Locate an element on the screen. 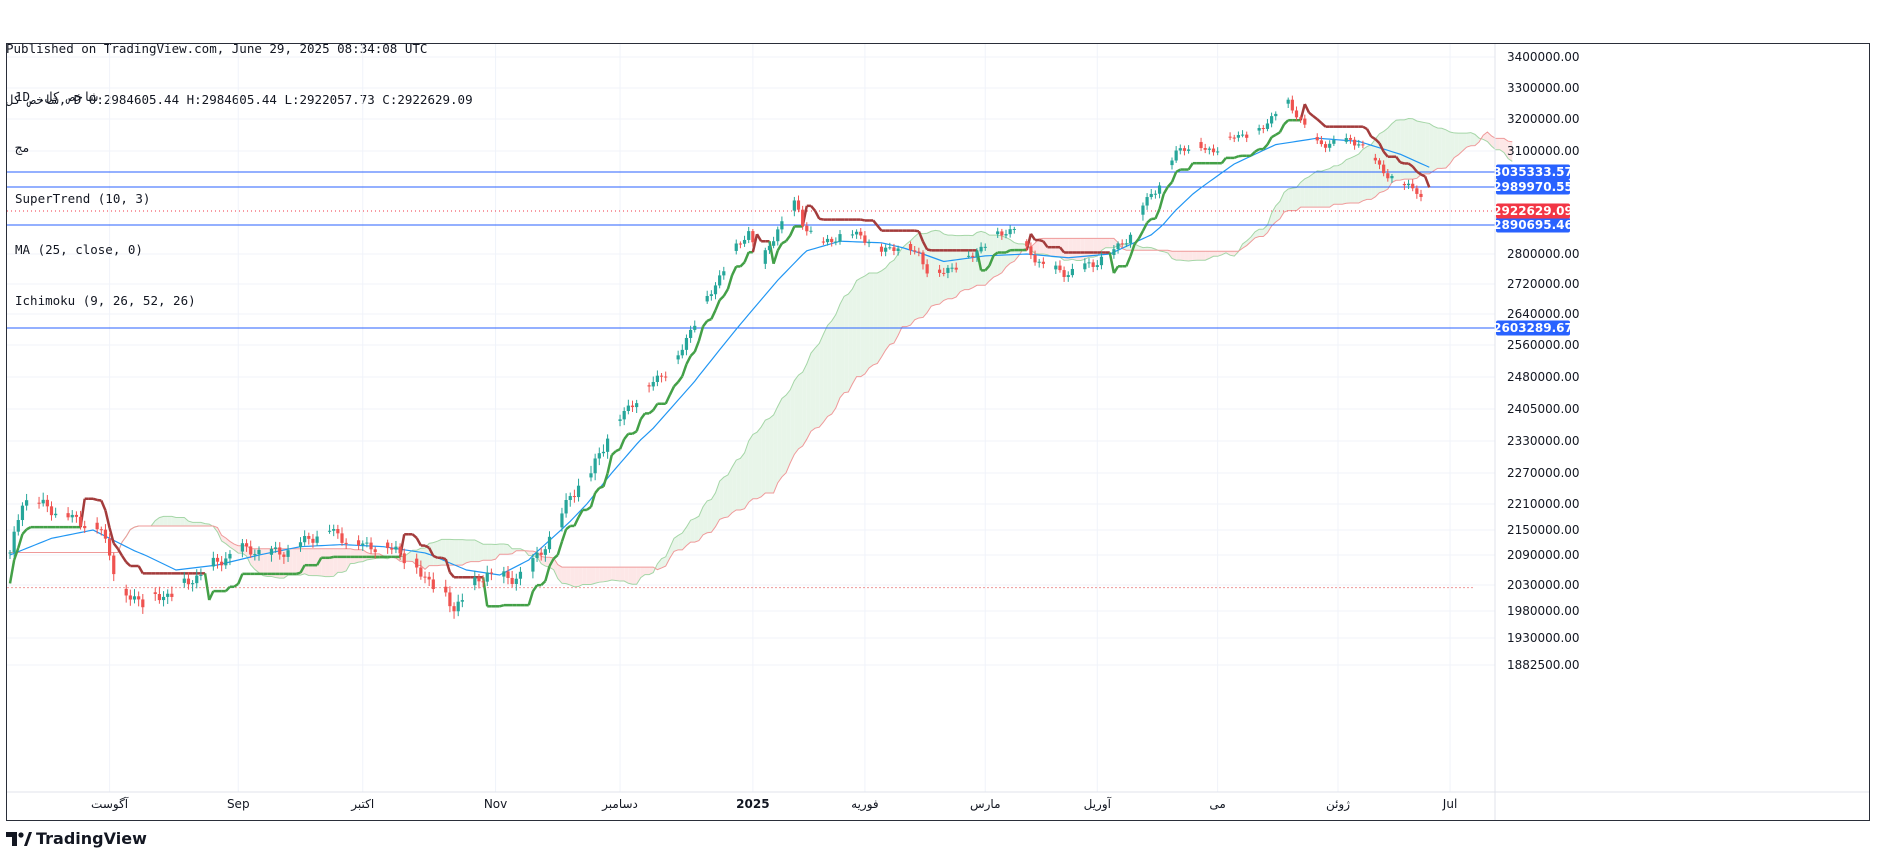 This screenshot has height=858, width=1878. y-tick-label: 2150000.00 is located at coordinates (1543, 530).